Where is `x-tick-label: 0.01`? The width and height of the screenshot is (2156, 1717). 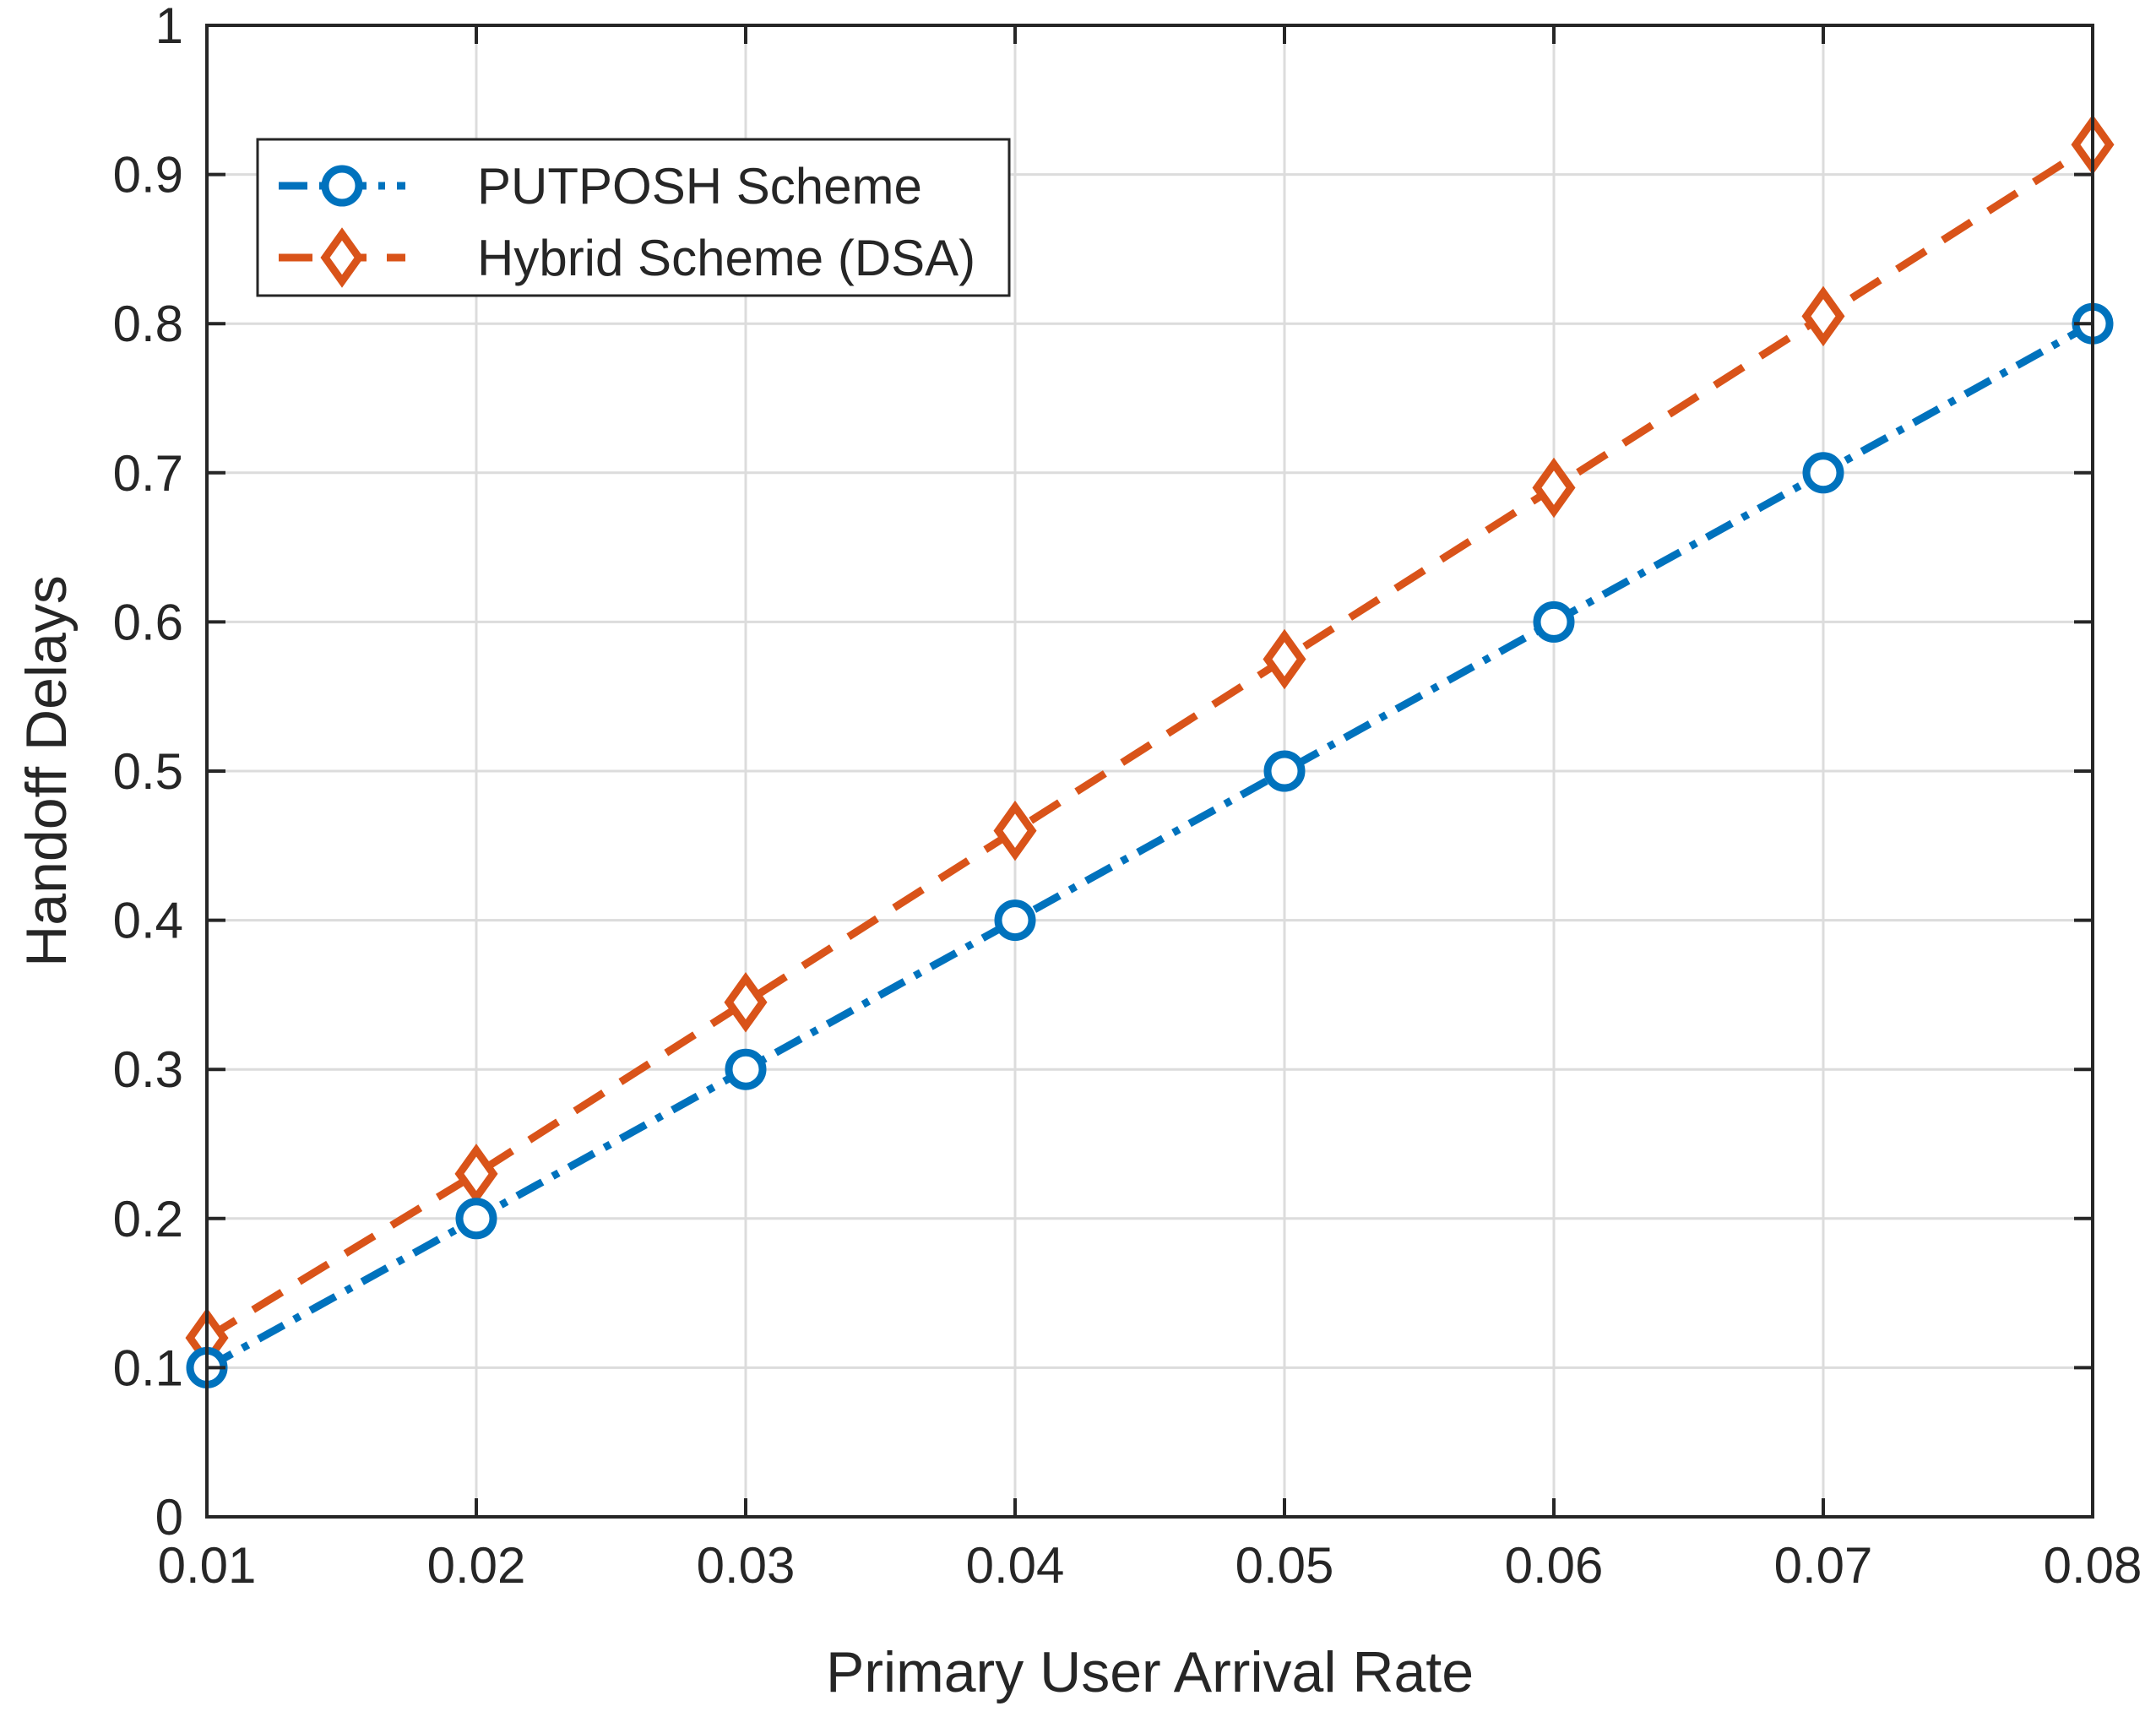 x-tick-label: 0.01 is located at coordinates (207, 1565).